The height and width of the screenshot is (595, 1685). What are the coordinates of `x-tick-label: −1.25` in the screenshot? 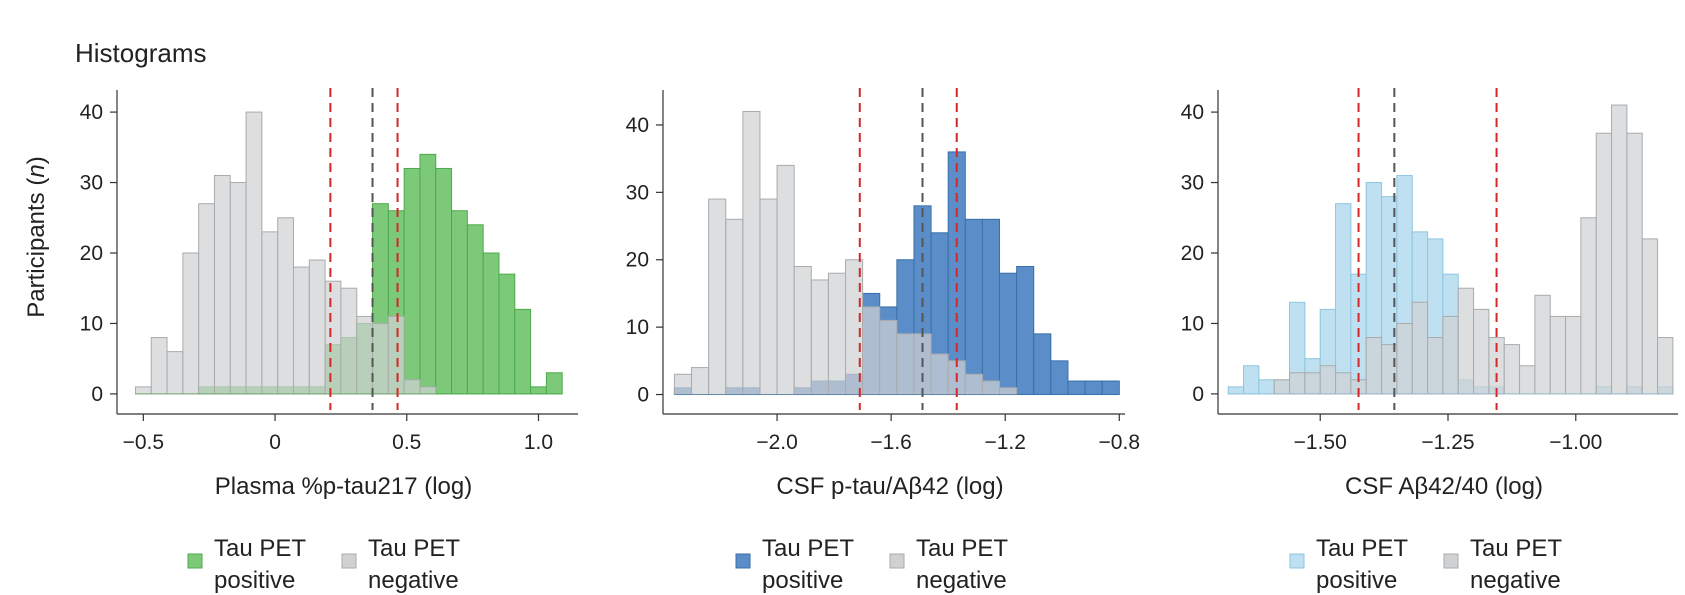 It's located at (1447, 442).